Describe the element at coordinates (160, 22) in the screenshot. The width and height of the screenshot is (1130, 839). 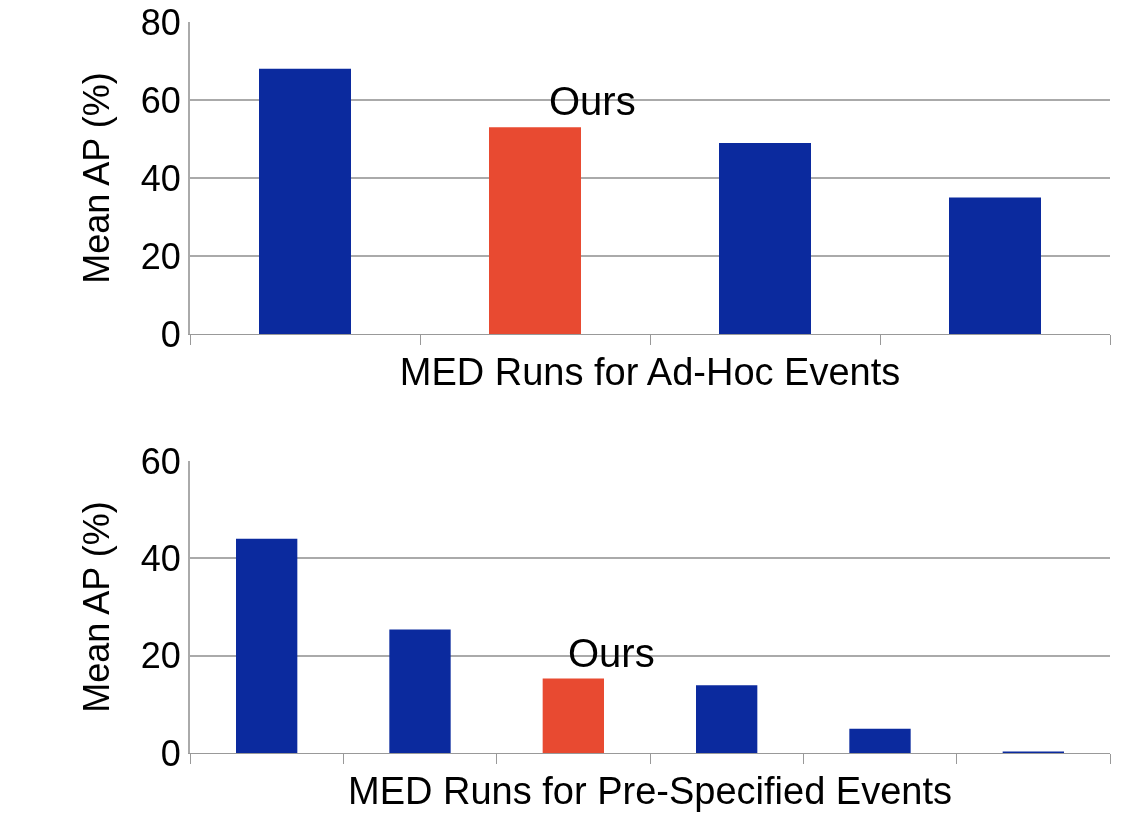
I see `y-tick-label: 80` at that location.